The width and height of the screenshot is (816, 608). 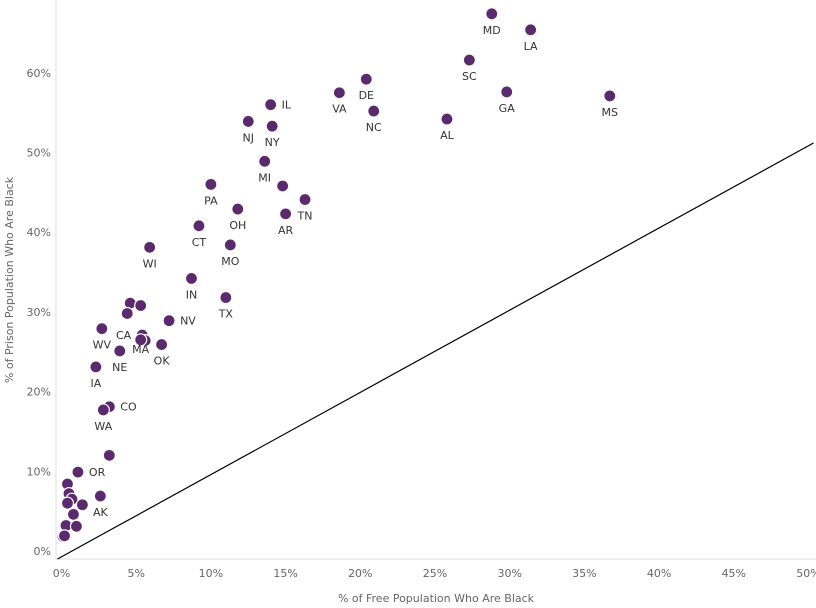 What do you see at coordinates (230, 261) in the screenshot?
I see `point-label: MO` at bounding box center [230, 261].